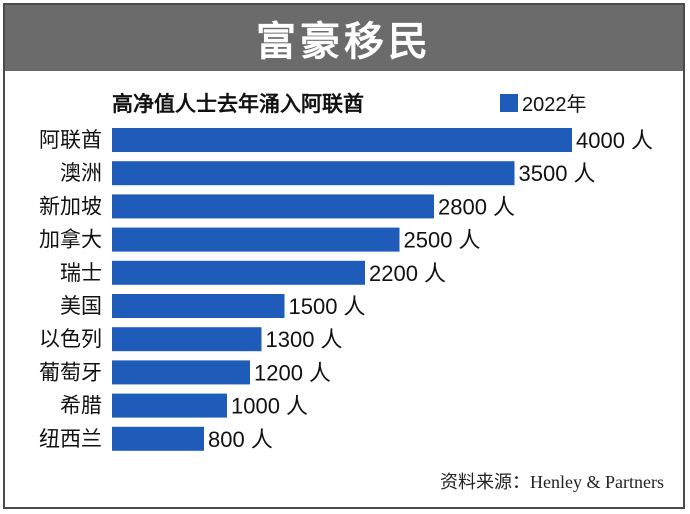 This screenshot has height=514, width=690. I want to click on value-label: 2800 人, so click(476, 206).